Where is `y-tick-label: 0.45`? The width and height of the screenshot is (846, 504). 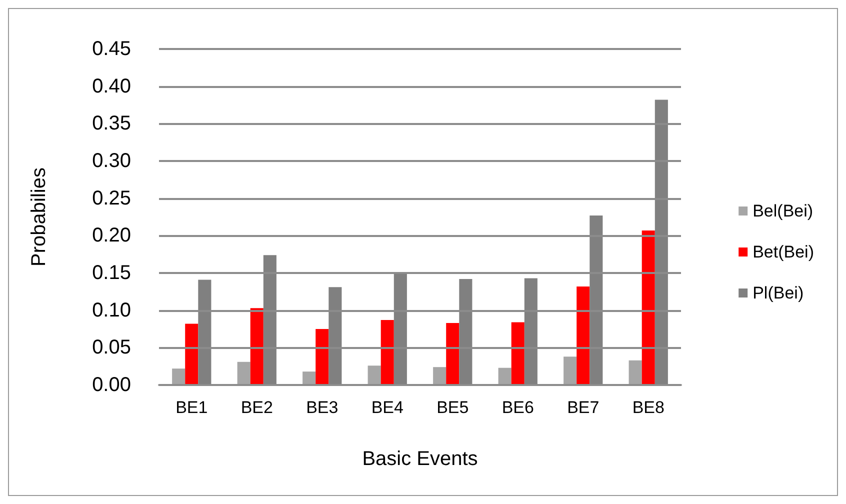 y-tick-label: 0.45 is located at coordinates (111, 49).